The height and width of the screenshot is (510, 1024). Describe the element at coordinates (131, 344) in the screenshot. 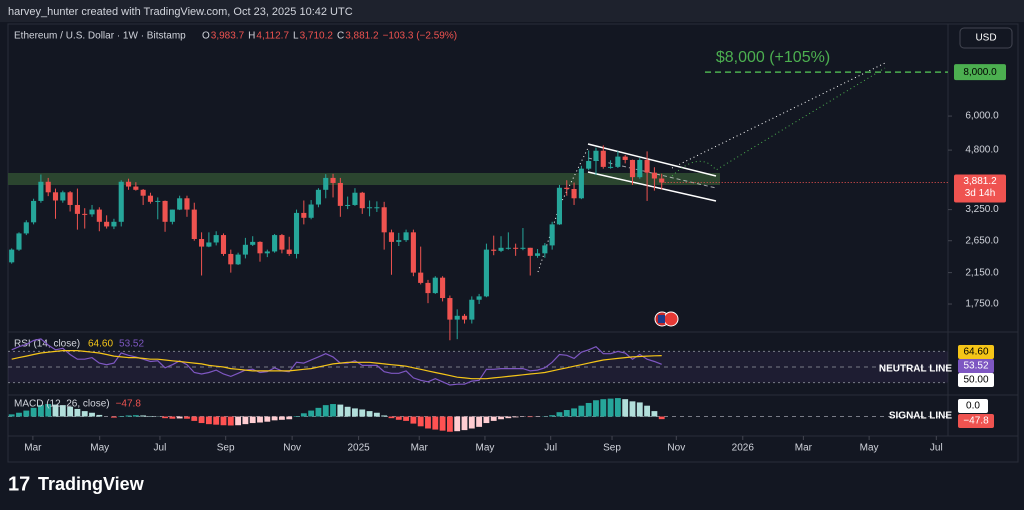

I see `rsi-value: 53.52` at that location.